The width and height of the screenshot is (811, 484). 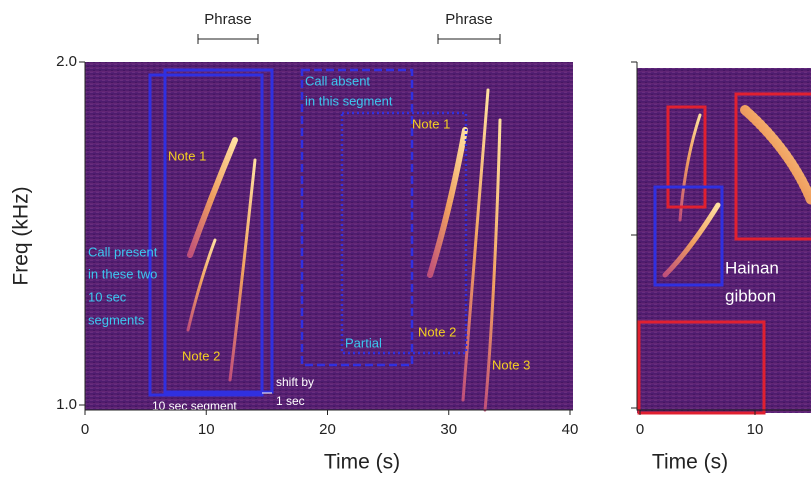 I want to click on y-tick-label: 1.0, so click(x=66, y=404).